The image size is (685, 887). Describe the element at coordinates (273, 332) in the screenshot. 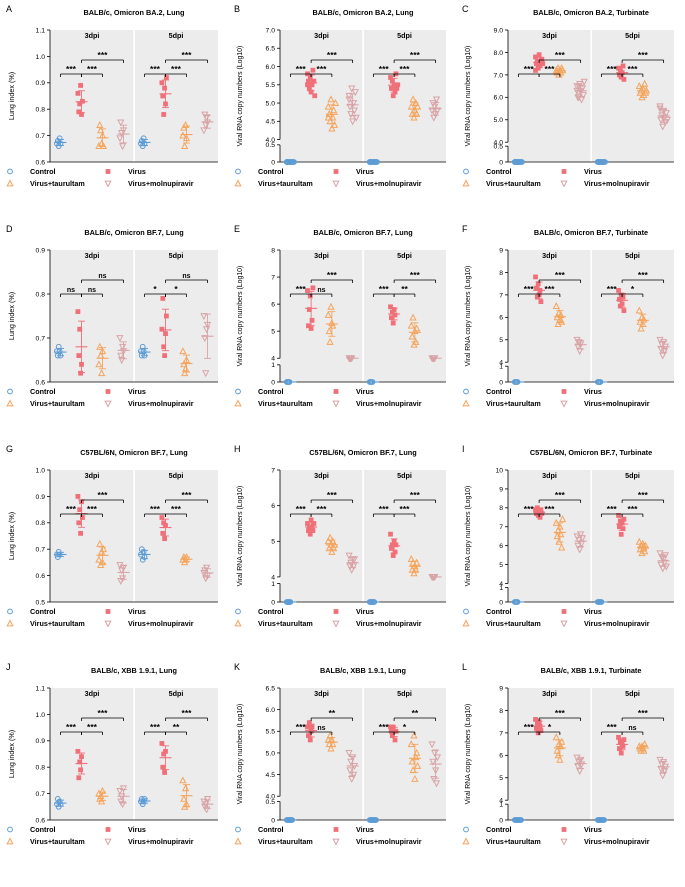

I see `y-tick-label: 5` at that location.